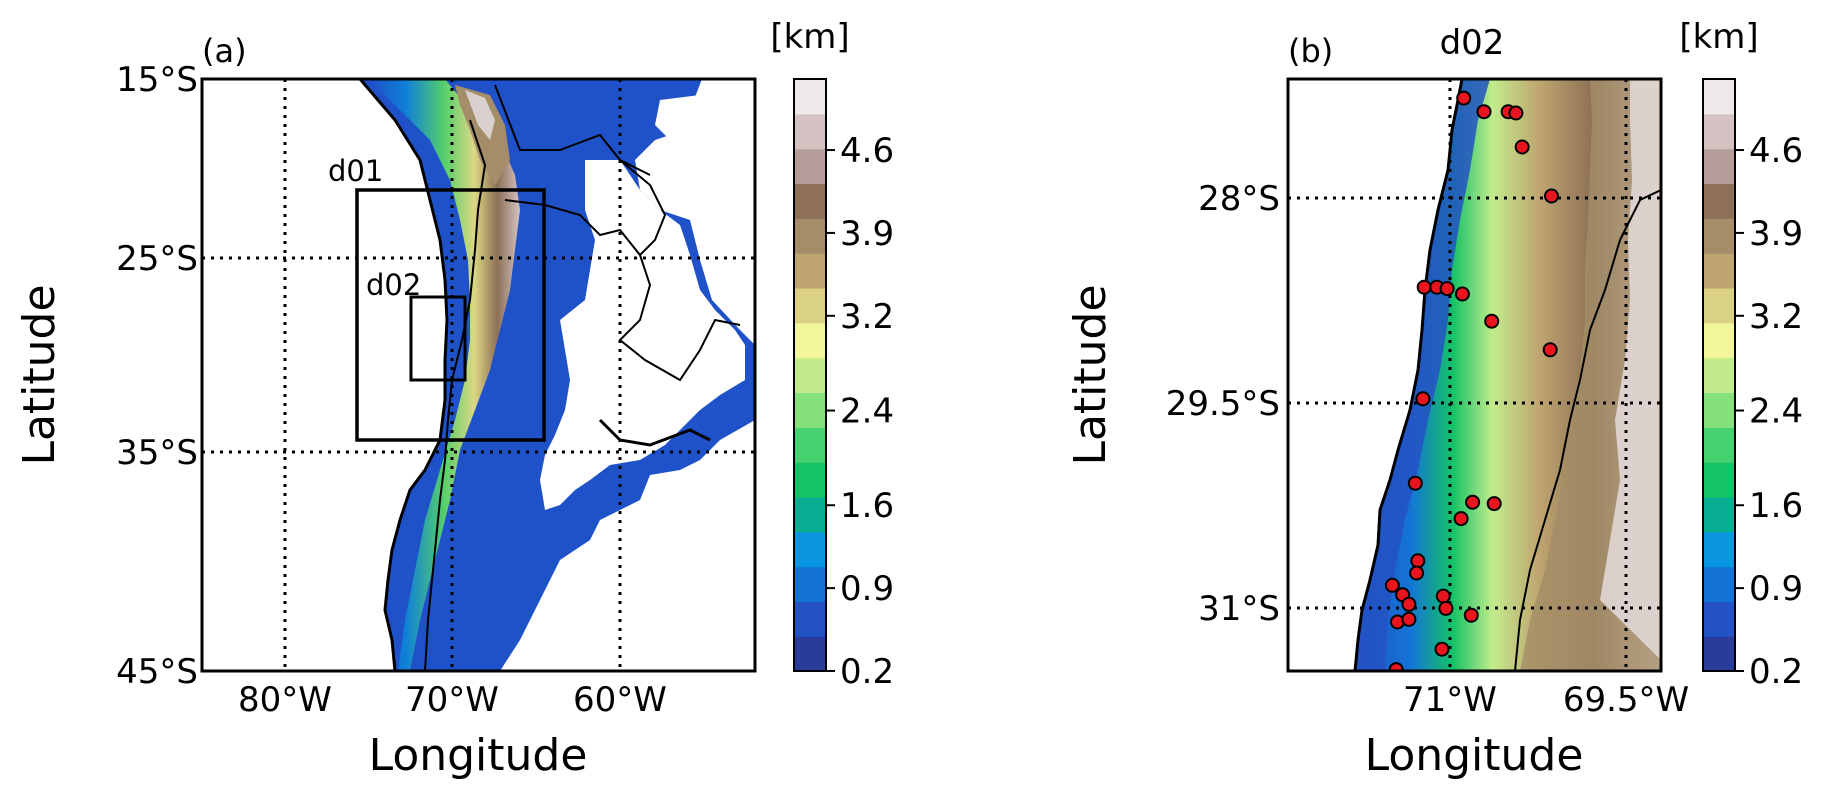 The image size is (1837, 798). Describe the element at coordinates (157, 80) in the screenshot. I see `lat-tick-label: 15°S` at that location.